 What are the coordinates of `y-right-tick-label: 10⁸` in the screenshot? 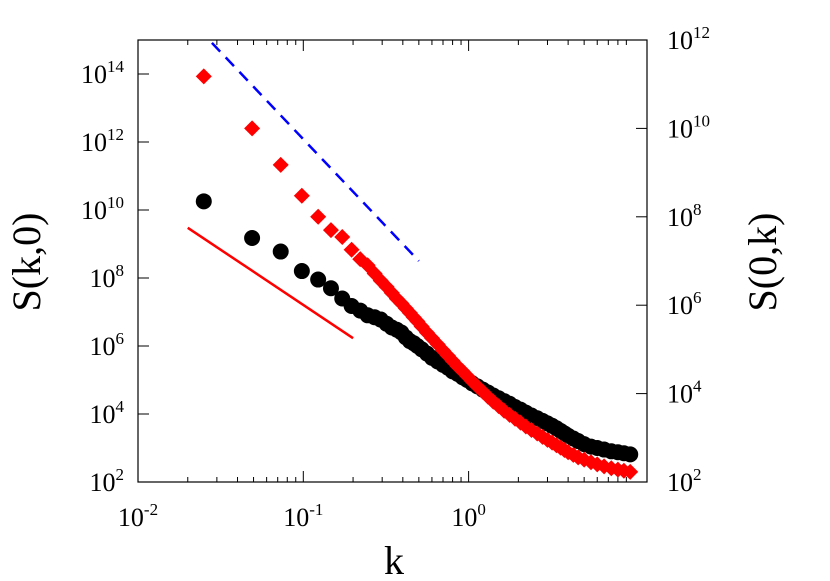 It's located at (684, 216).